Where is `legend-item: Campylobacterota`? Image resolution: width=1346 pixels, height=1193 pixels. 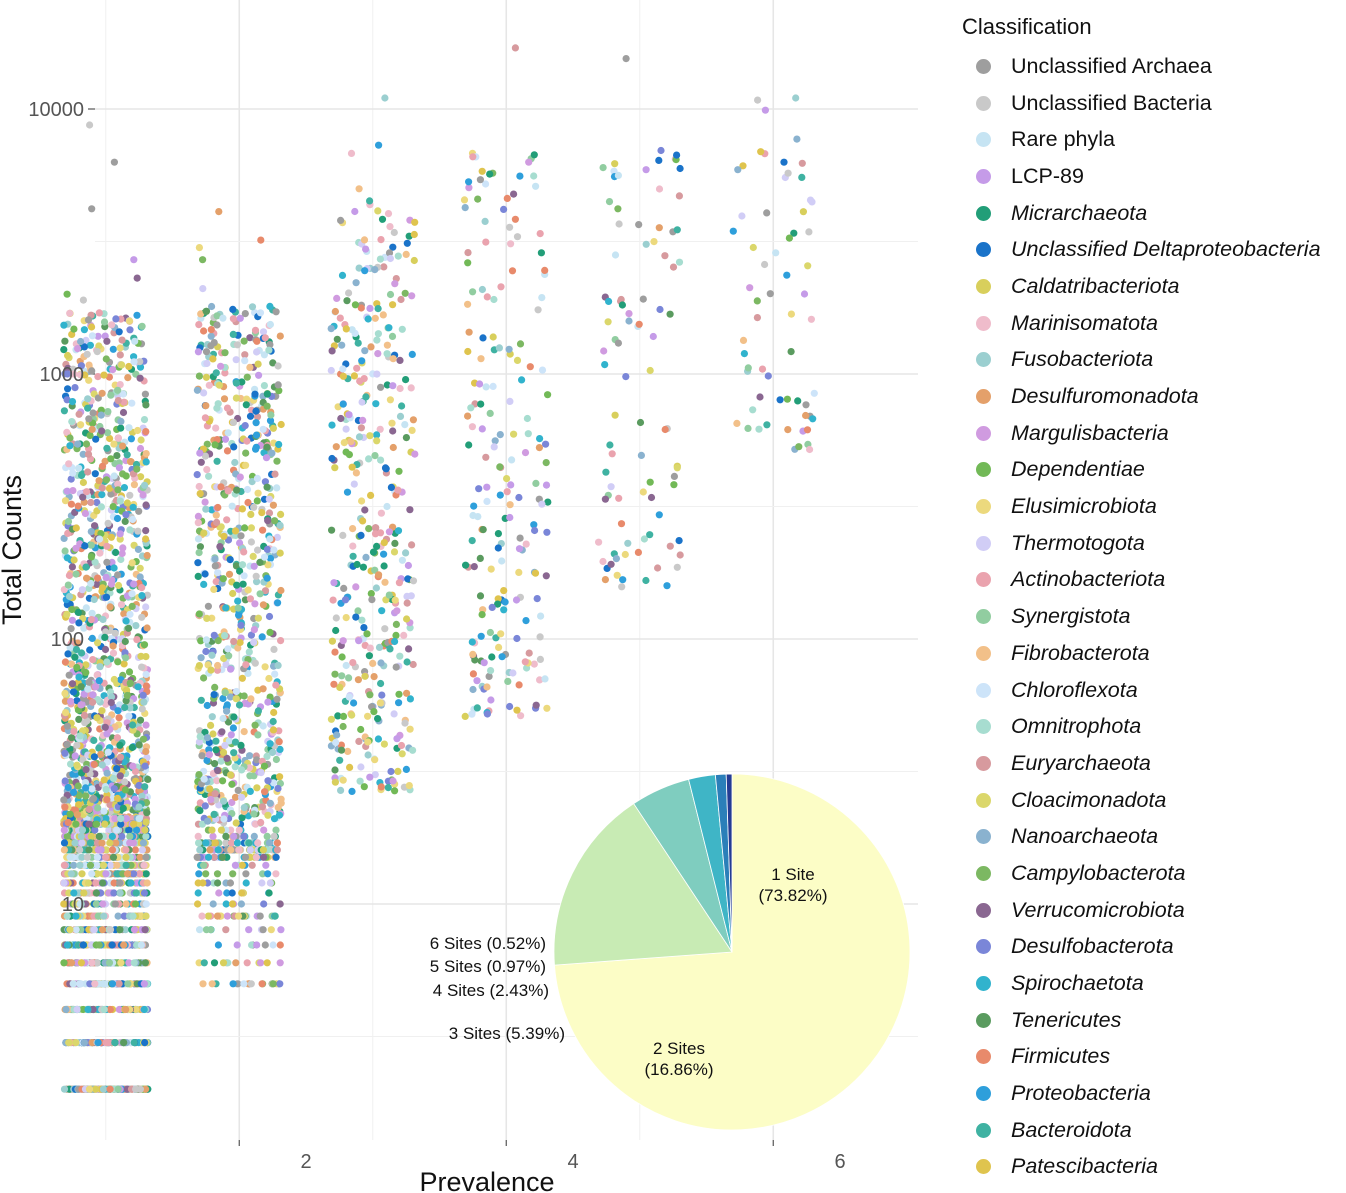 legend-item: Campylobacterota is located at coordinates (1154, 873).